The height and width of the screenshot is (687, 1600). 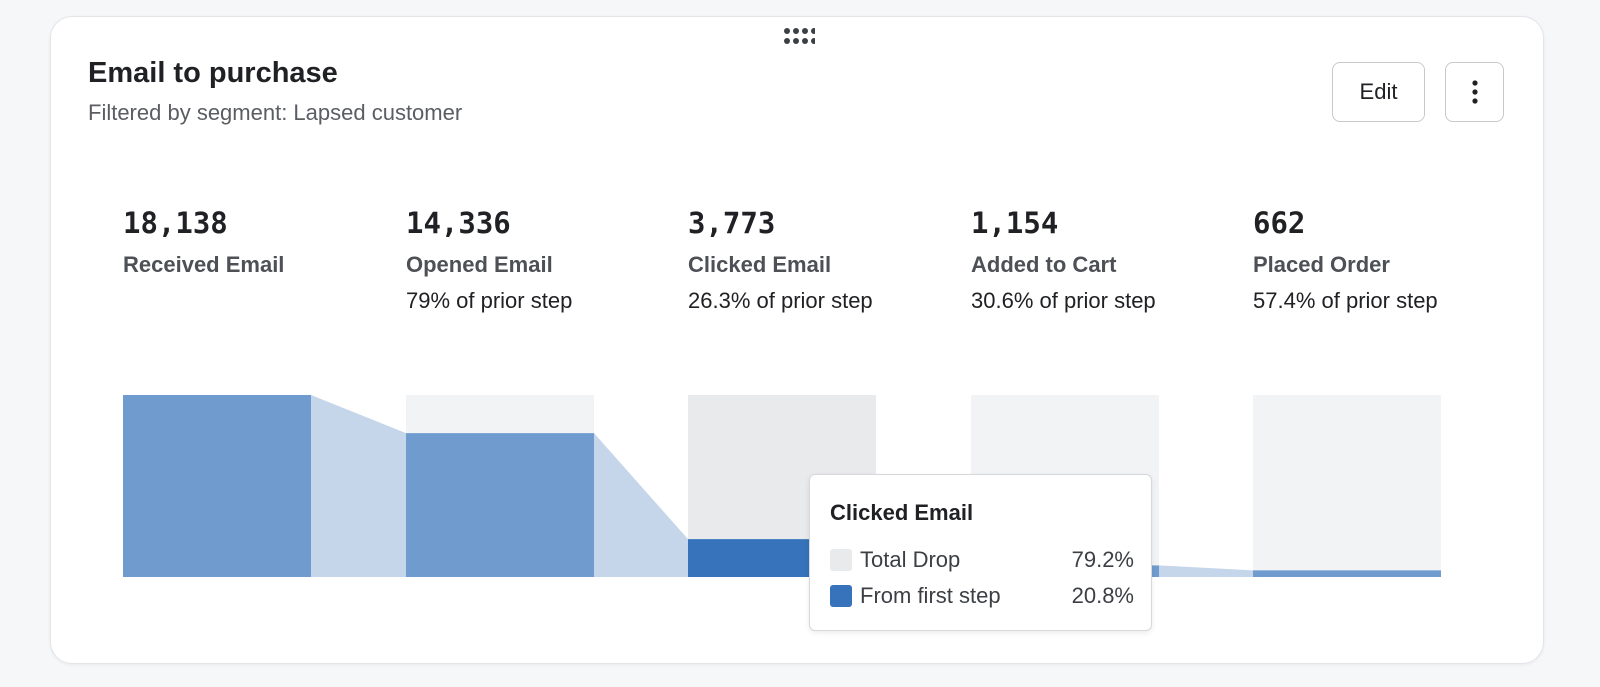 I want to click on funnel-track, so click(x=1347, y=486).